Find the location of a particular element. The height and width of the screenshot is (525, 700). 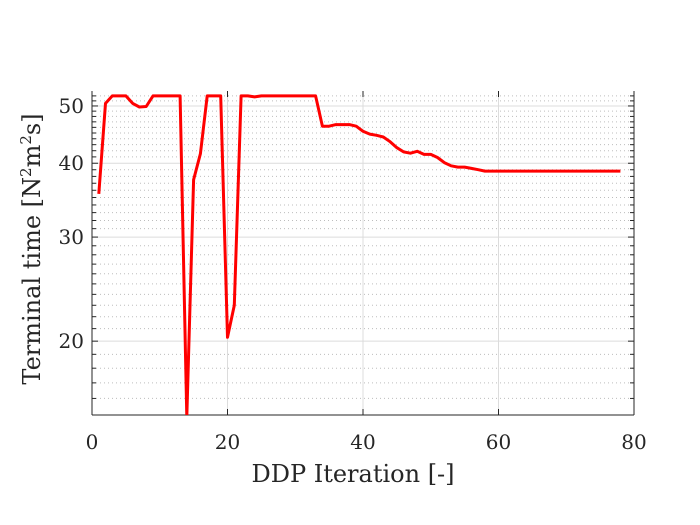

y-tick-label: 30 is located at coordinates (71, 237).